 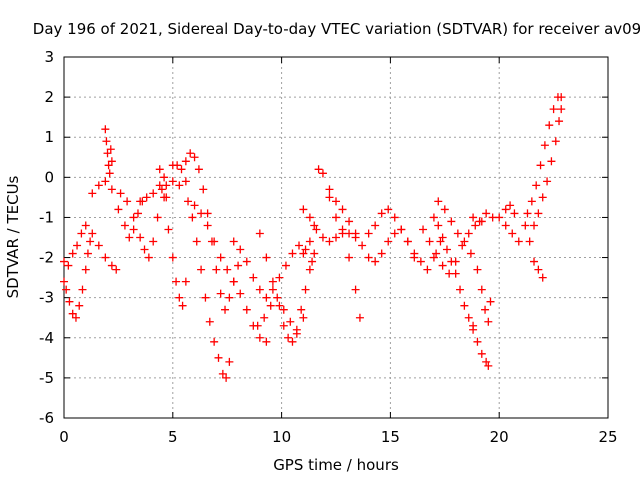 What do you see at coordinates (281, 437) in the screenshot?
I see `x-tick-label: 10` at bounding box center [281, 437].